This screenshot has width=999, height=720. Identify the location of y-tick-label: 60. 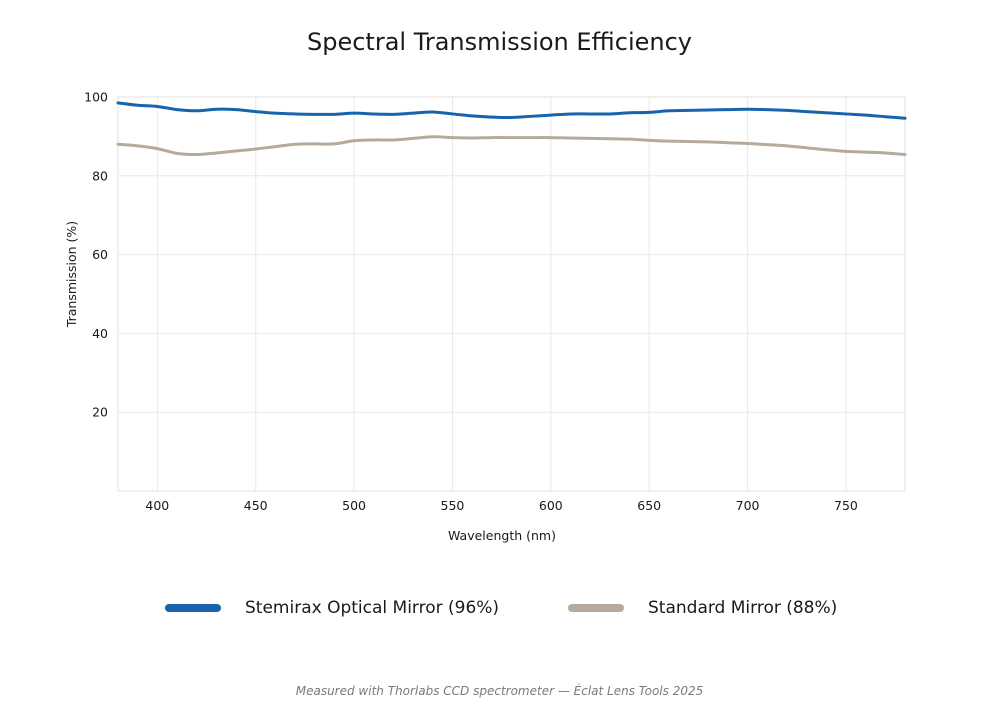
(100, 254).